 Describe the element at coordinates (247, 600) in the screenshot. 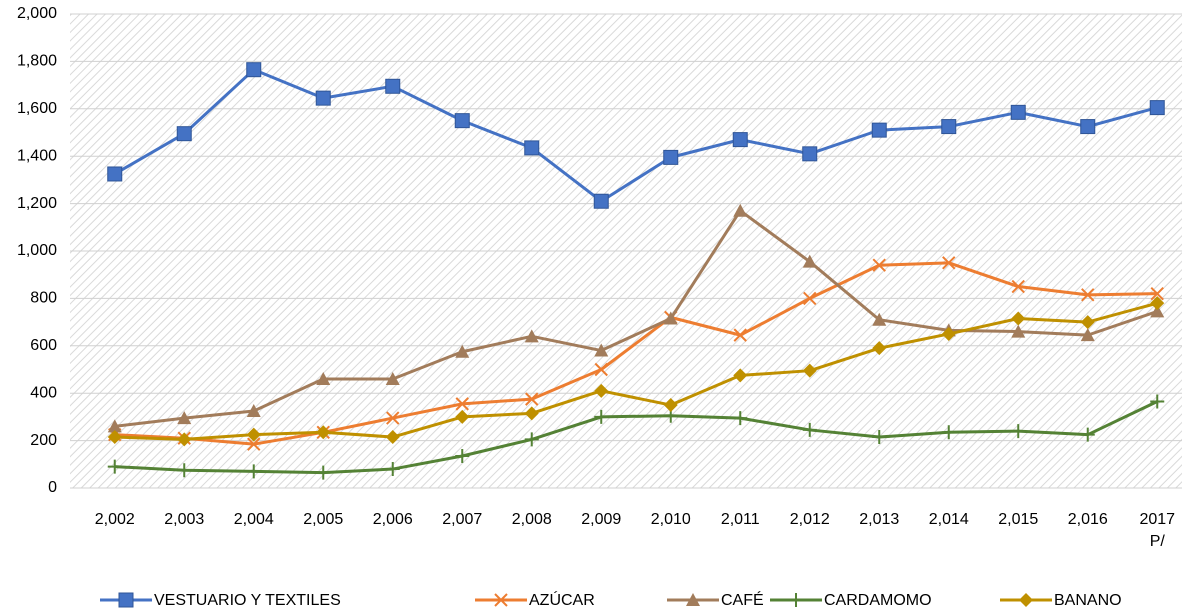

I see `legend-label: VESTUARIO Y TEXTILES` at that location.